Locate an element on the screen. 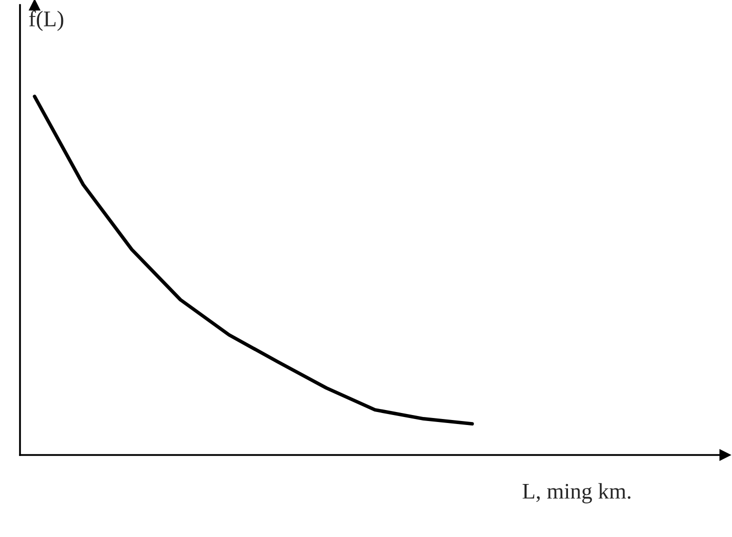 The width and height of the screenshot is (732, 537). x-axis-title: L, ming km. is located at coordinates (576, 493).